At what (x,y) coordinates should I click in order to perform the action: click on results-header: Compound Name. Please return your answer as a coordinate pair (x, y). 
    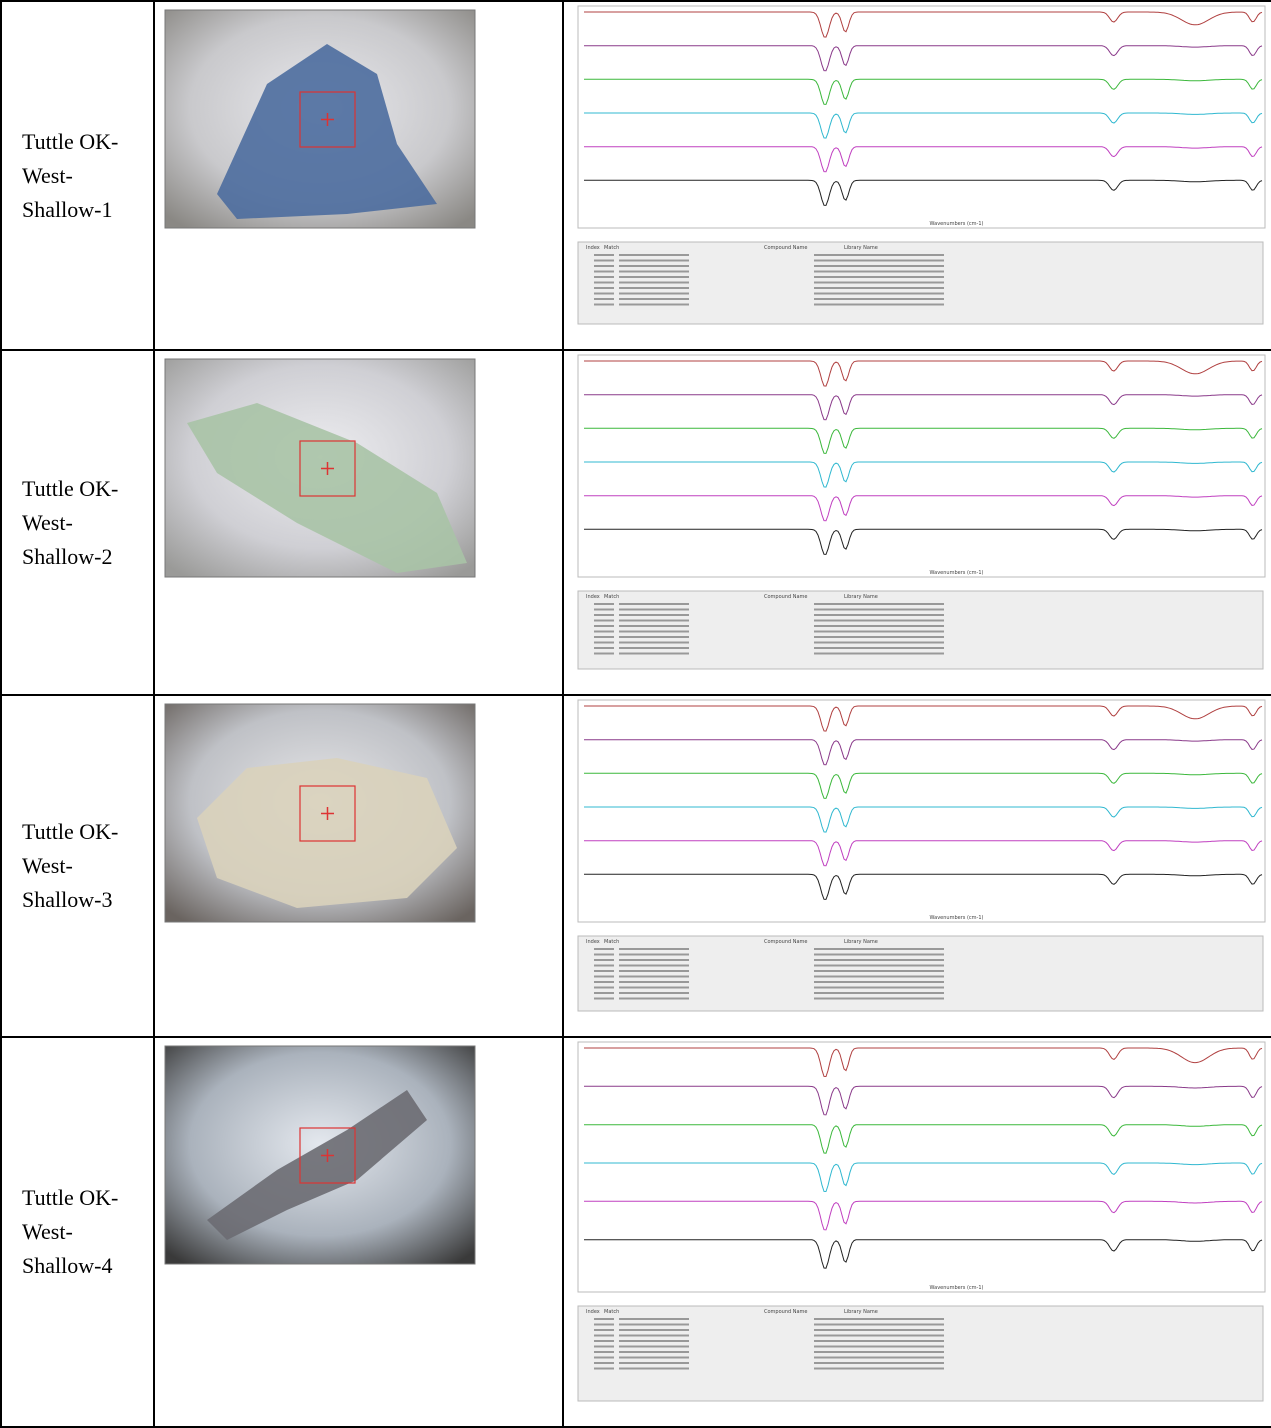
    Looking at the image, I should click on (786, 942).